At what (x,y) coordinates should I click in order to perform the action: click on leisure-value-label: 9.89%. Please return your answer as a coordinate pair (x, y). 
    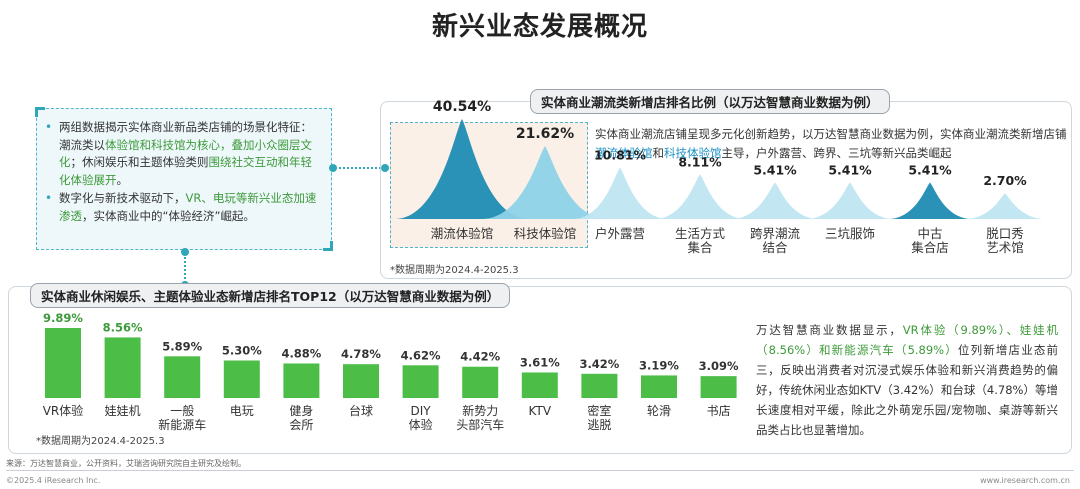
    Looking at the image, I should click on (63, 318).